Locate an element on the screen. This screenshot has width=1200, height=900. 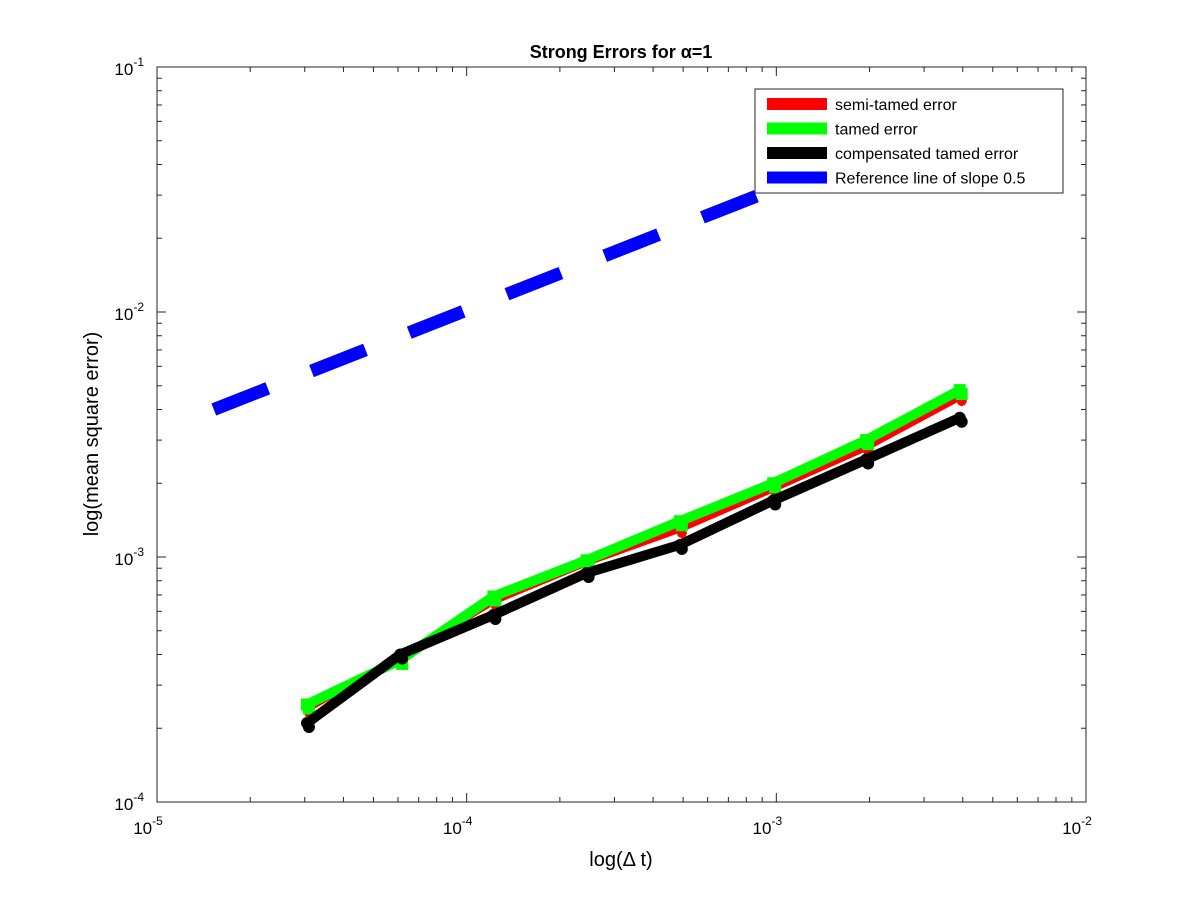
x-tick-label: 10⁻³ is located at coordinates (768, 826).